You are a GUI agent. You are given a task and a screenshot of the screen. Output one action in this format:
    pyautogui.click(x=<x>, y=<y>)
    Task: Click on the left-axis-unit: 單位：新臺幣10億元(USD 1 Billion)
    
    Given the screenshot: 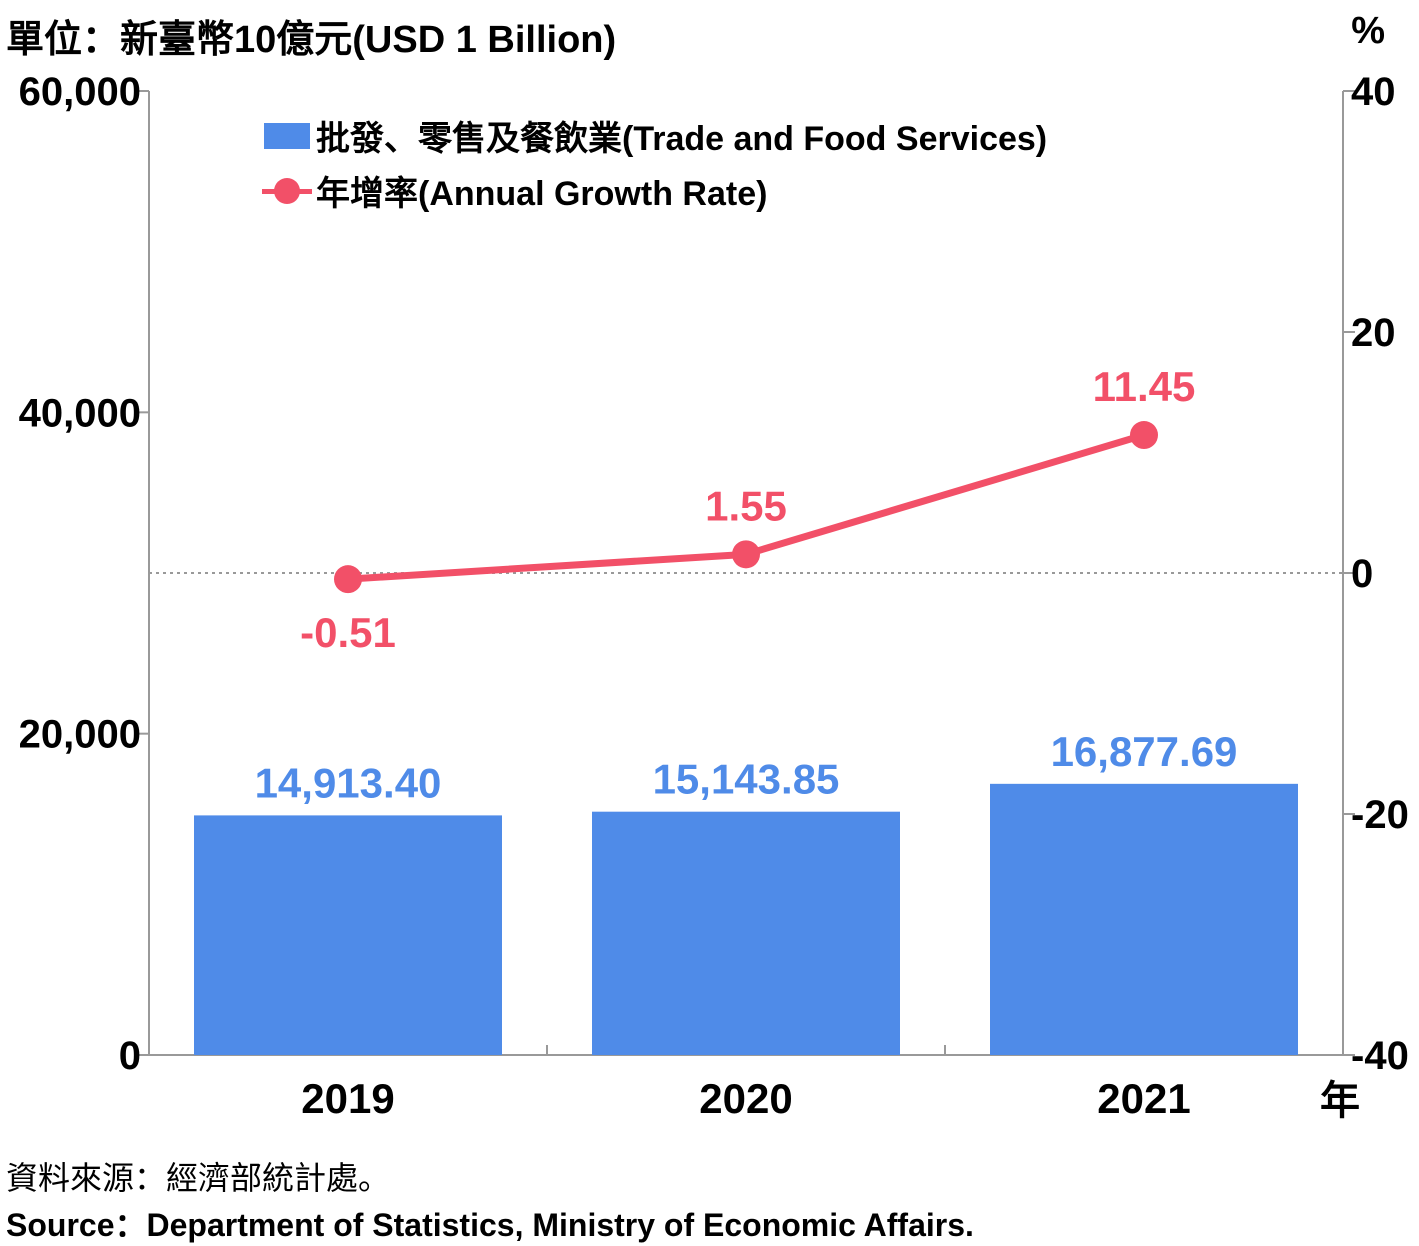 What is the action you would take?
    pyautogui.click(x=311, y=40)
    